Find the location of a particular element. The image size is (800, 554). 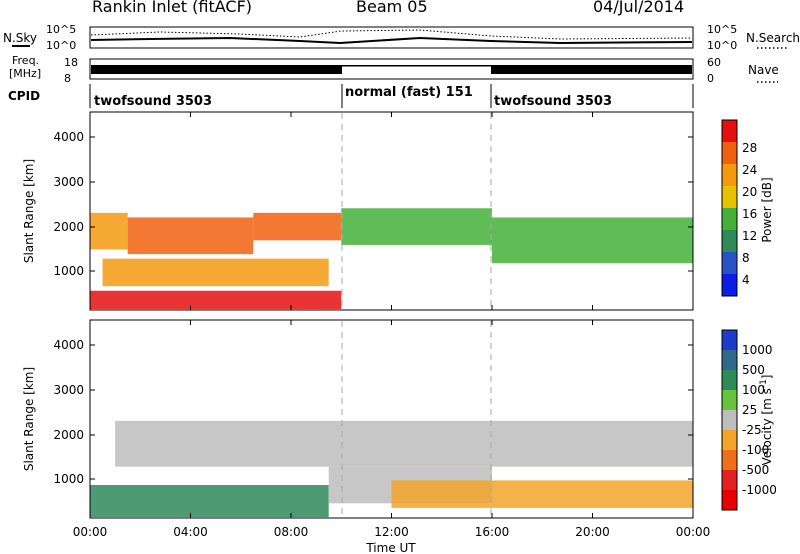

freq-label-line1: Freq. is located at coordinates (25, 60).